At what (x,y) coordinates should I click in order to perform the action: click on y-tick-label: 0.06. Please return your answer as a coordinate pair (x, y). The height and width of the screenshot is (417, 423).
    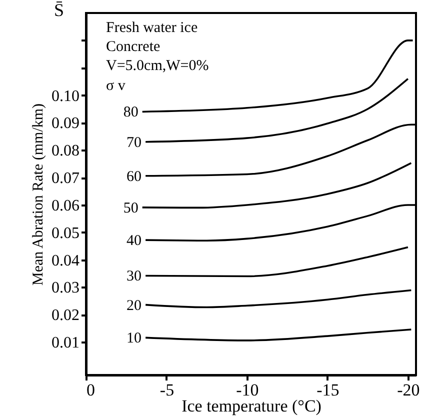
    Looking at the image, I should click on (66, 205).